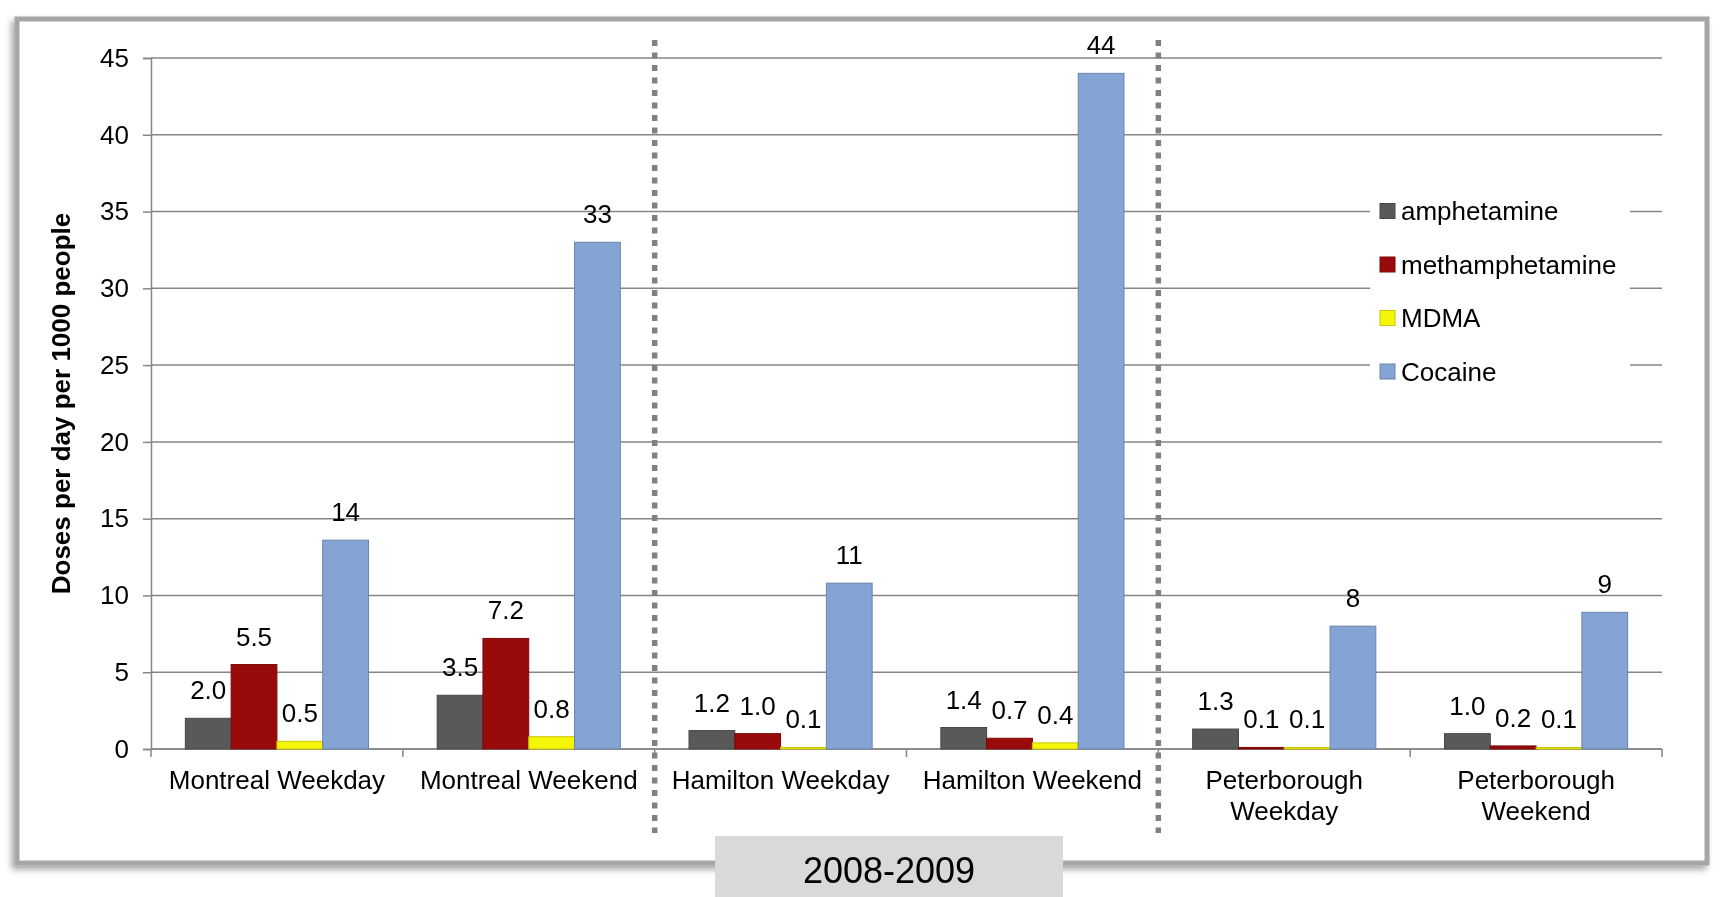 This screenshot has width=1721, height=897. I want to click on data-label: 3.5, so click(460, 667).